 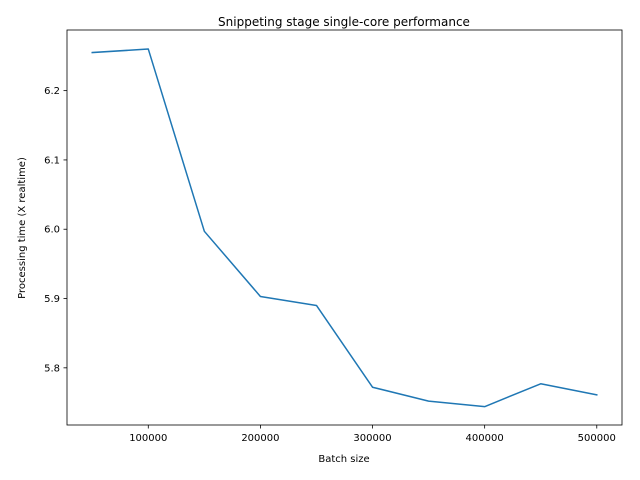 I want to click on y-tick-label: 5.9, so click(x=52, y=299).